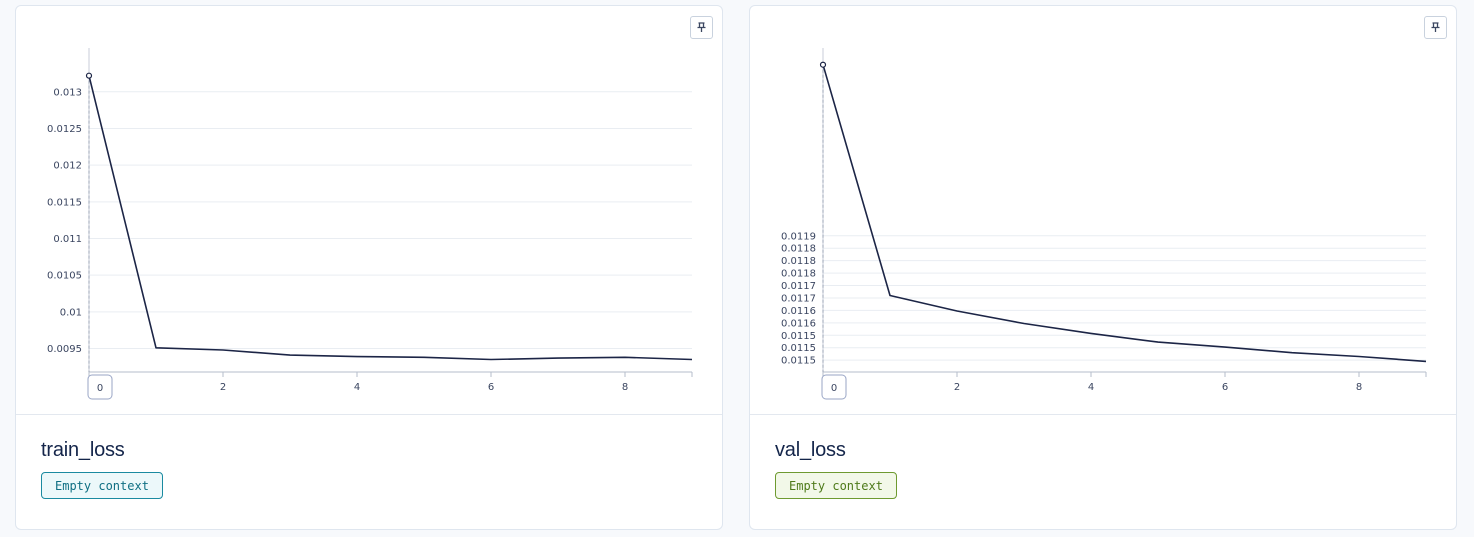 Image resolution: width=1474 pixels, height=537 pixels. What do you see at coordinates (71, 312) in the screenshot?
I see `y-tick-label: 0.01` at bounding box center [71, 312].